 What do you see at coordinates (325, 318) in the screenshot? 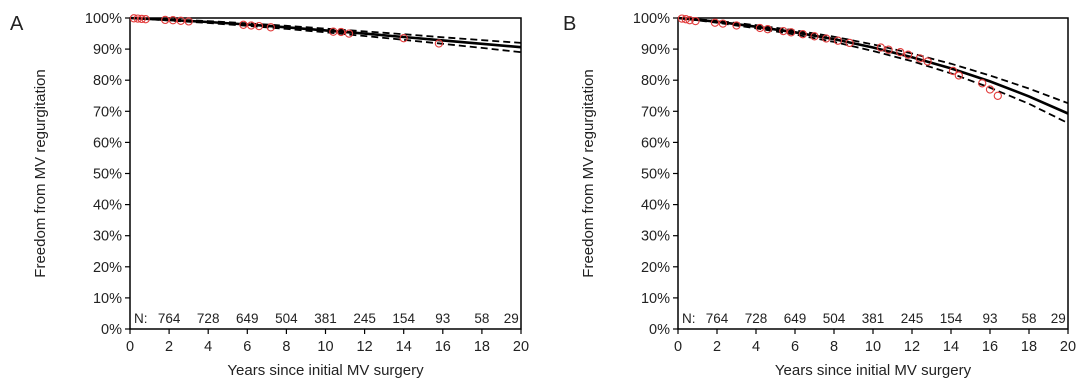
I see `n-at-risk-value: 381` at bounding box center [325, 318].